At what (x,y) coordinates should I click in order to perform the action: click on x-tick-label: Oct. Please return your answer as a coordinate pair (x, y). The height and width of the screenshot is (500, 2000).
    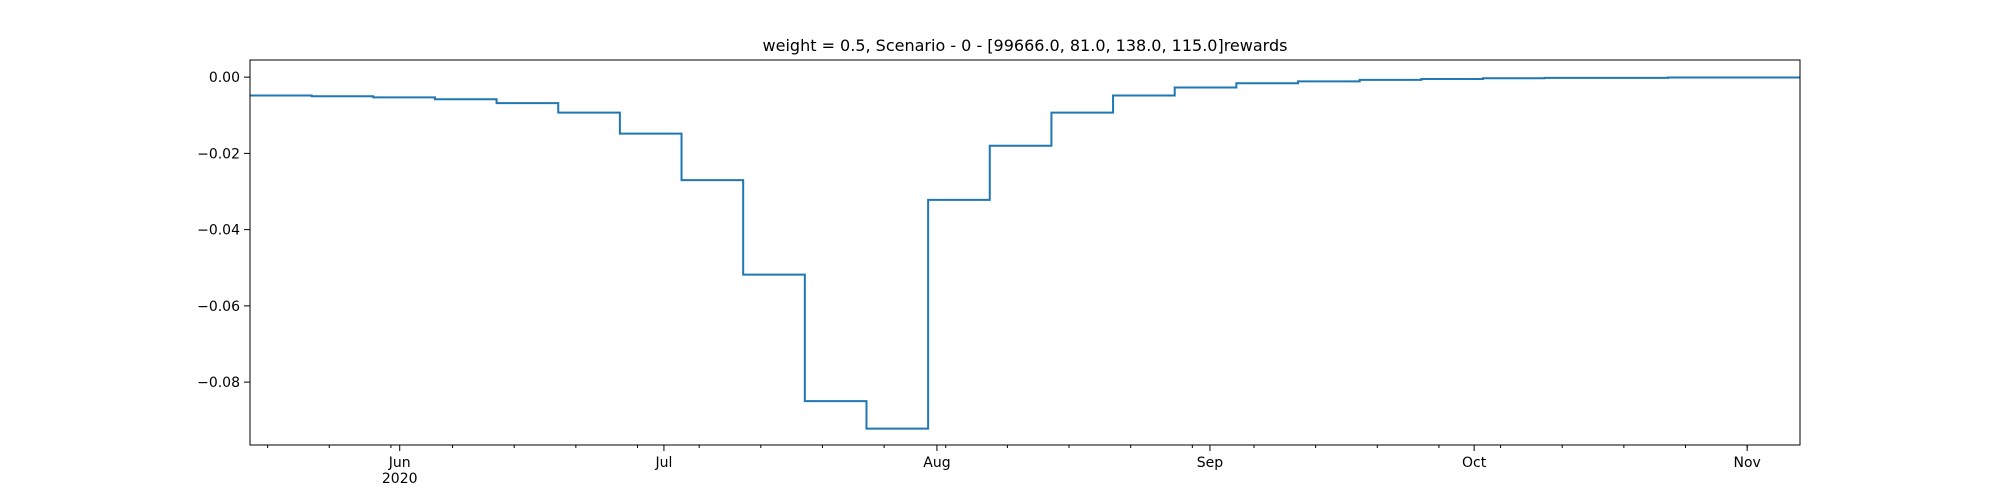
    Looking at the image, I should click on (1474, 463).